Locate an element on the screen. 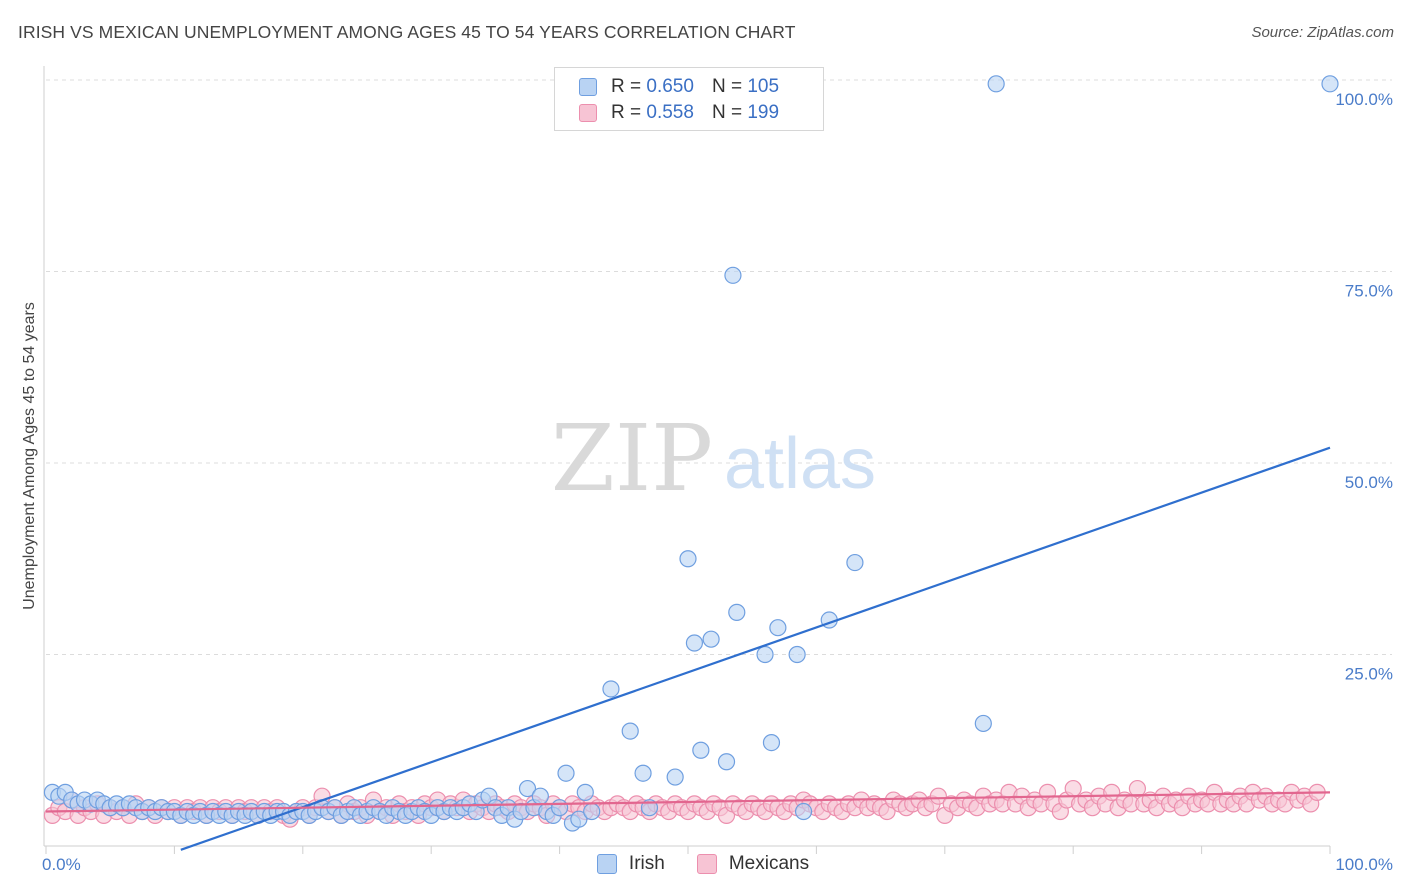 The image size is (1406, 892). y-tick-label: 25.0% is located at coordinates (1369, 674).